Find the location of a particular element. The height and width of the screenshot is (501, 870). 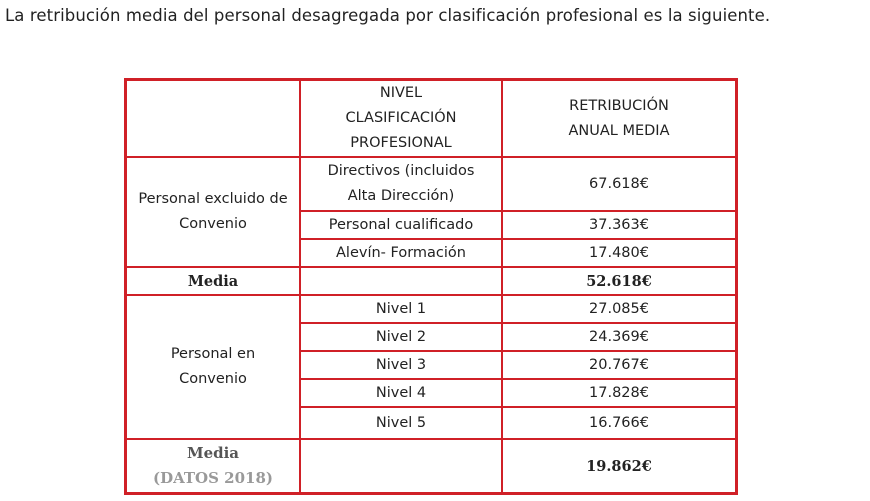

table-row: Nivel 5 16.766€ is located at coordinates (431, 423).